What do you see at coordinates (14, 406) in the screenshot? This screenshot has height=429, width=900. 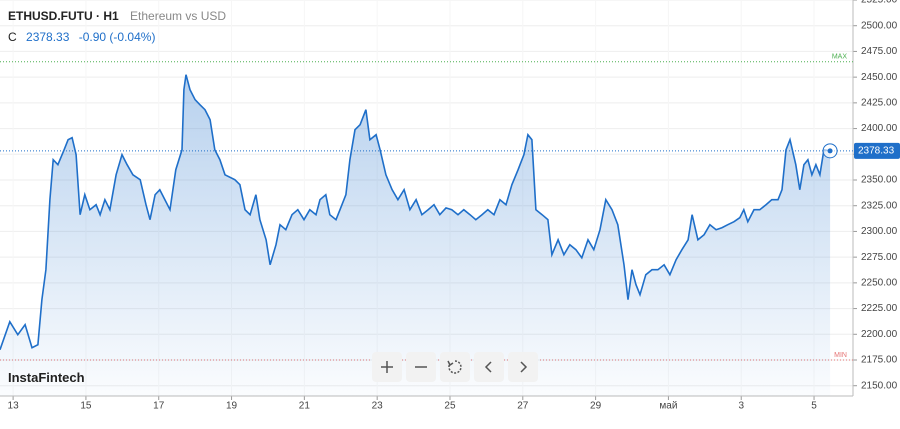 I see `x-tick-label: 13` at bounding box center [14, 406].